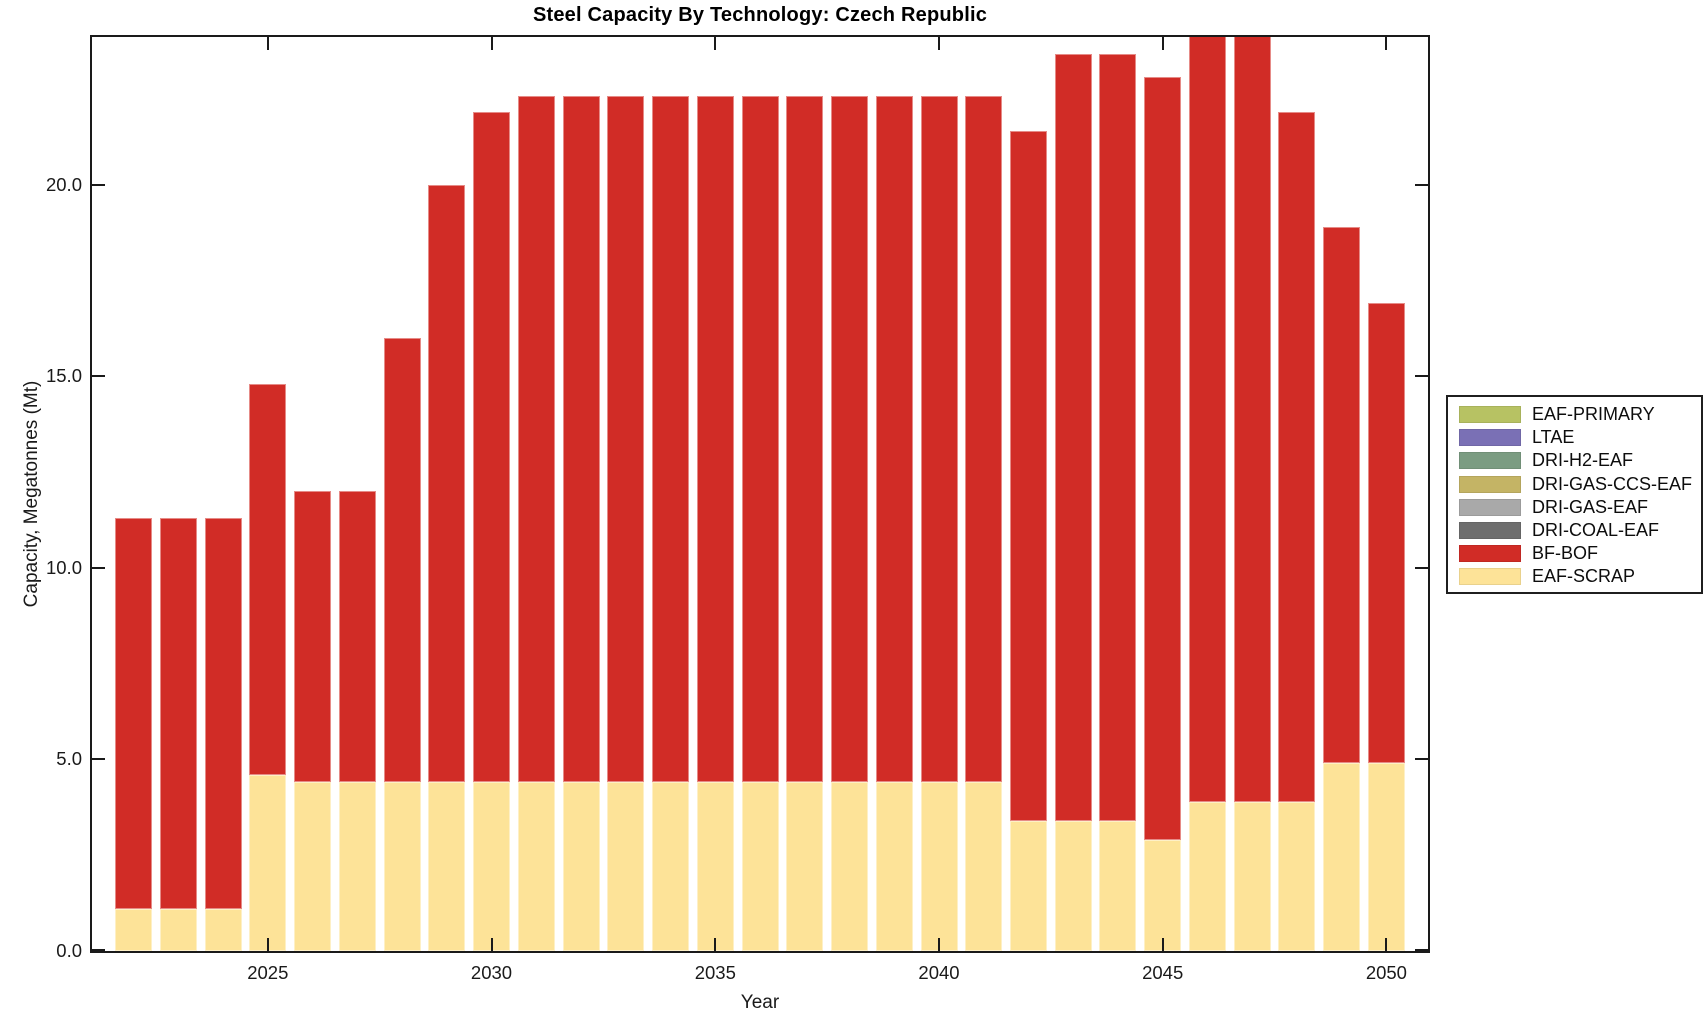 The width and height of the screenshot is (1708, 1021). I want to click on bar-bf-bof-2036, so click(760, 439).